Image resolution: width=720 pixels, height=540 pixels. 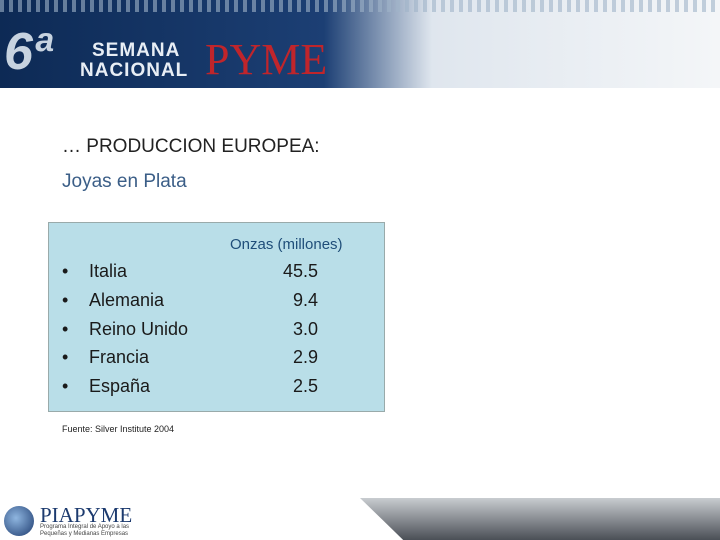 I want to click on table-row: • España 2.5, so click(x=190, y=388).